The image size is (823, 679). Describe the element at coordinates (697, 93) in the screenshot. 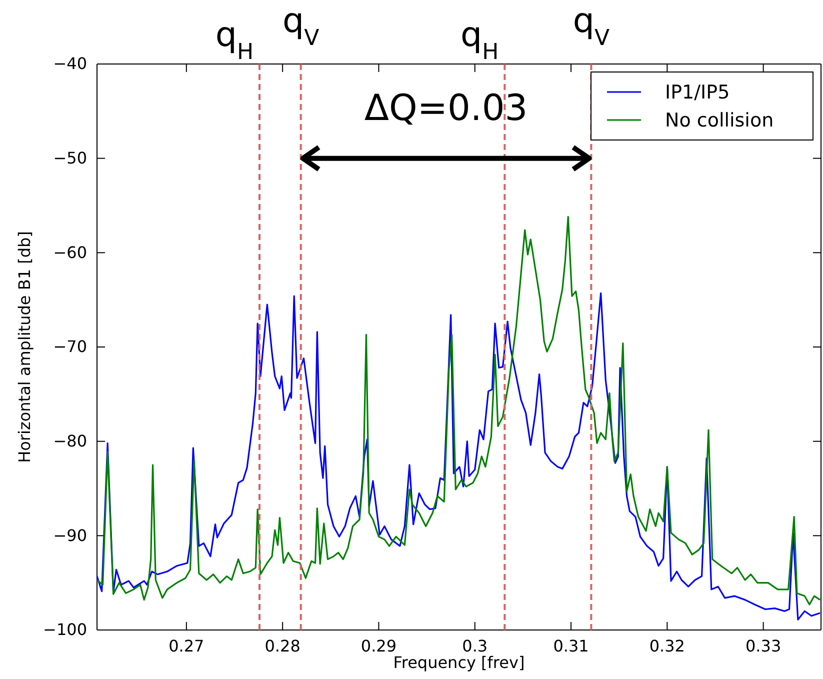

I see `legend-label: IP1/IP5` at that location.